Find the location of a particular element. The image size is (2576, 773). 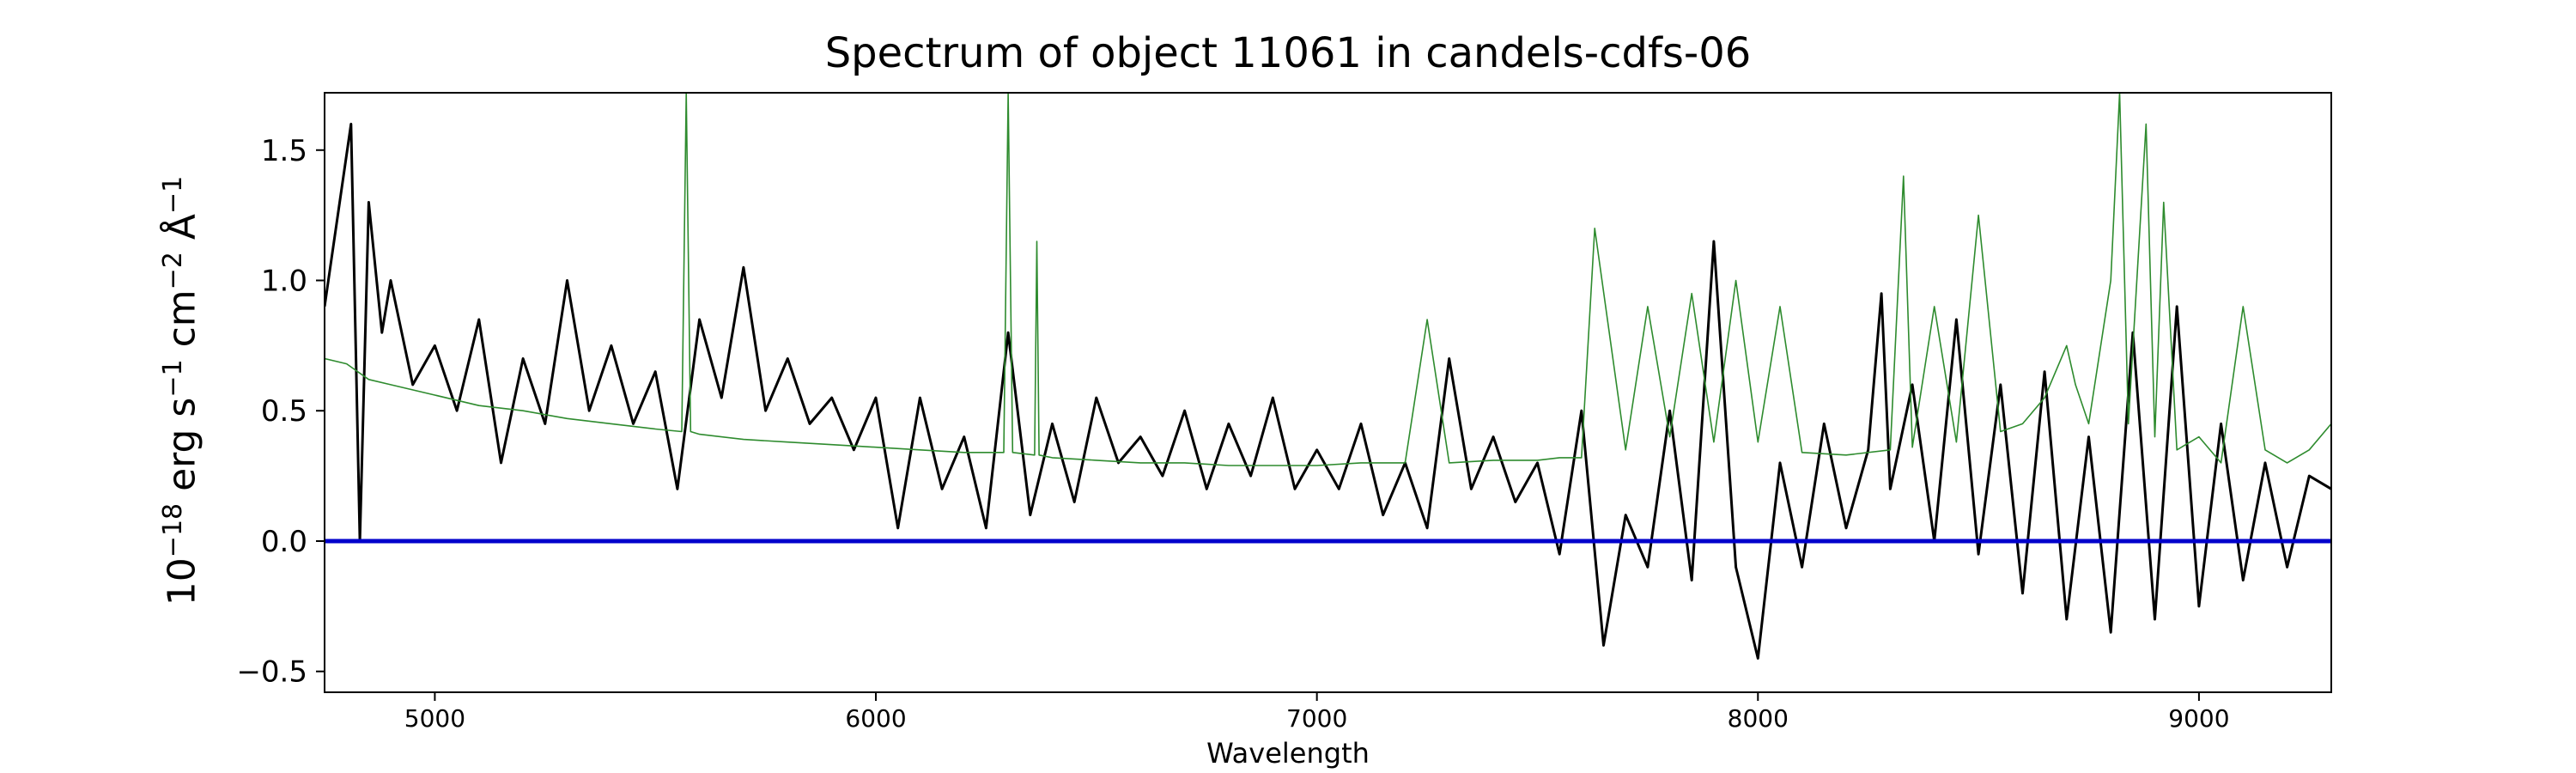

ylabel-angstrom: Å is located at coordinates (182, 233).